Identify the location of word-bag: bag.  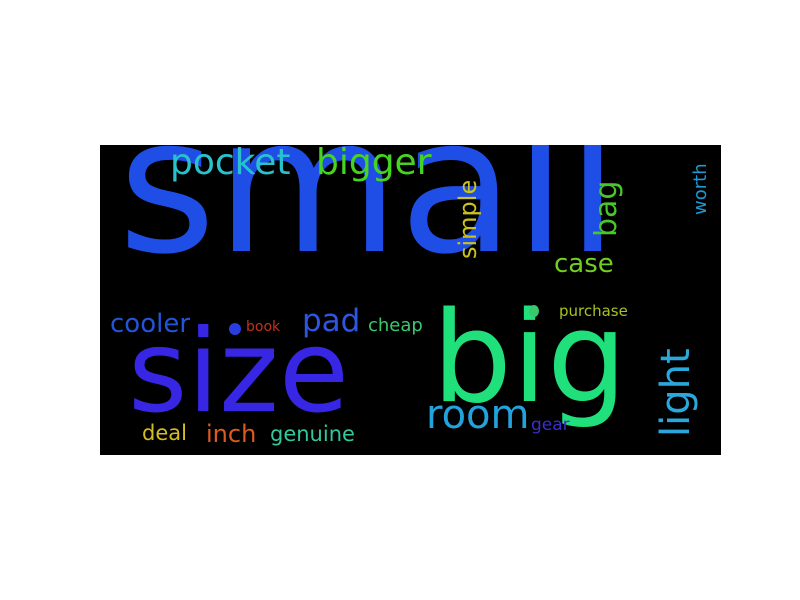
(606, 208).